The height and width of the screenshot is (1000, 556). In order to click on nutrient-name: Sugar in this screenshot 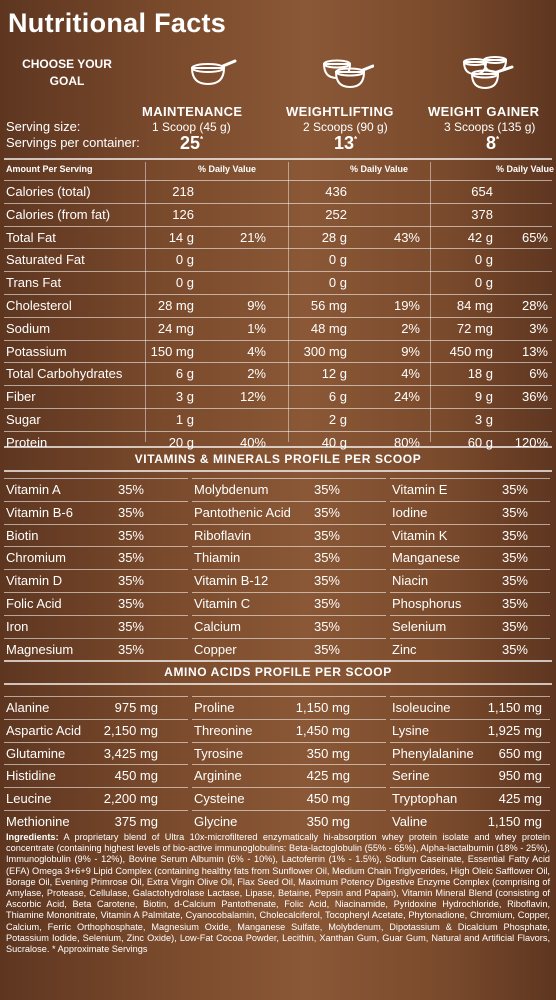, I will do `click(23, 419)`.